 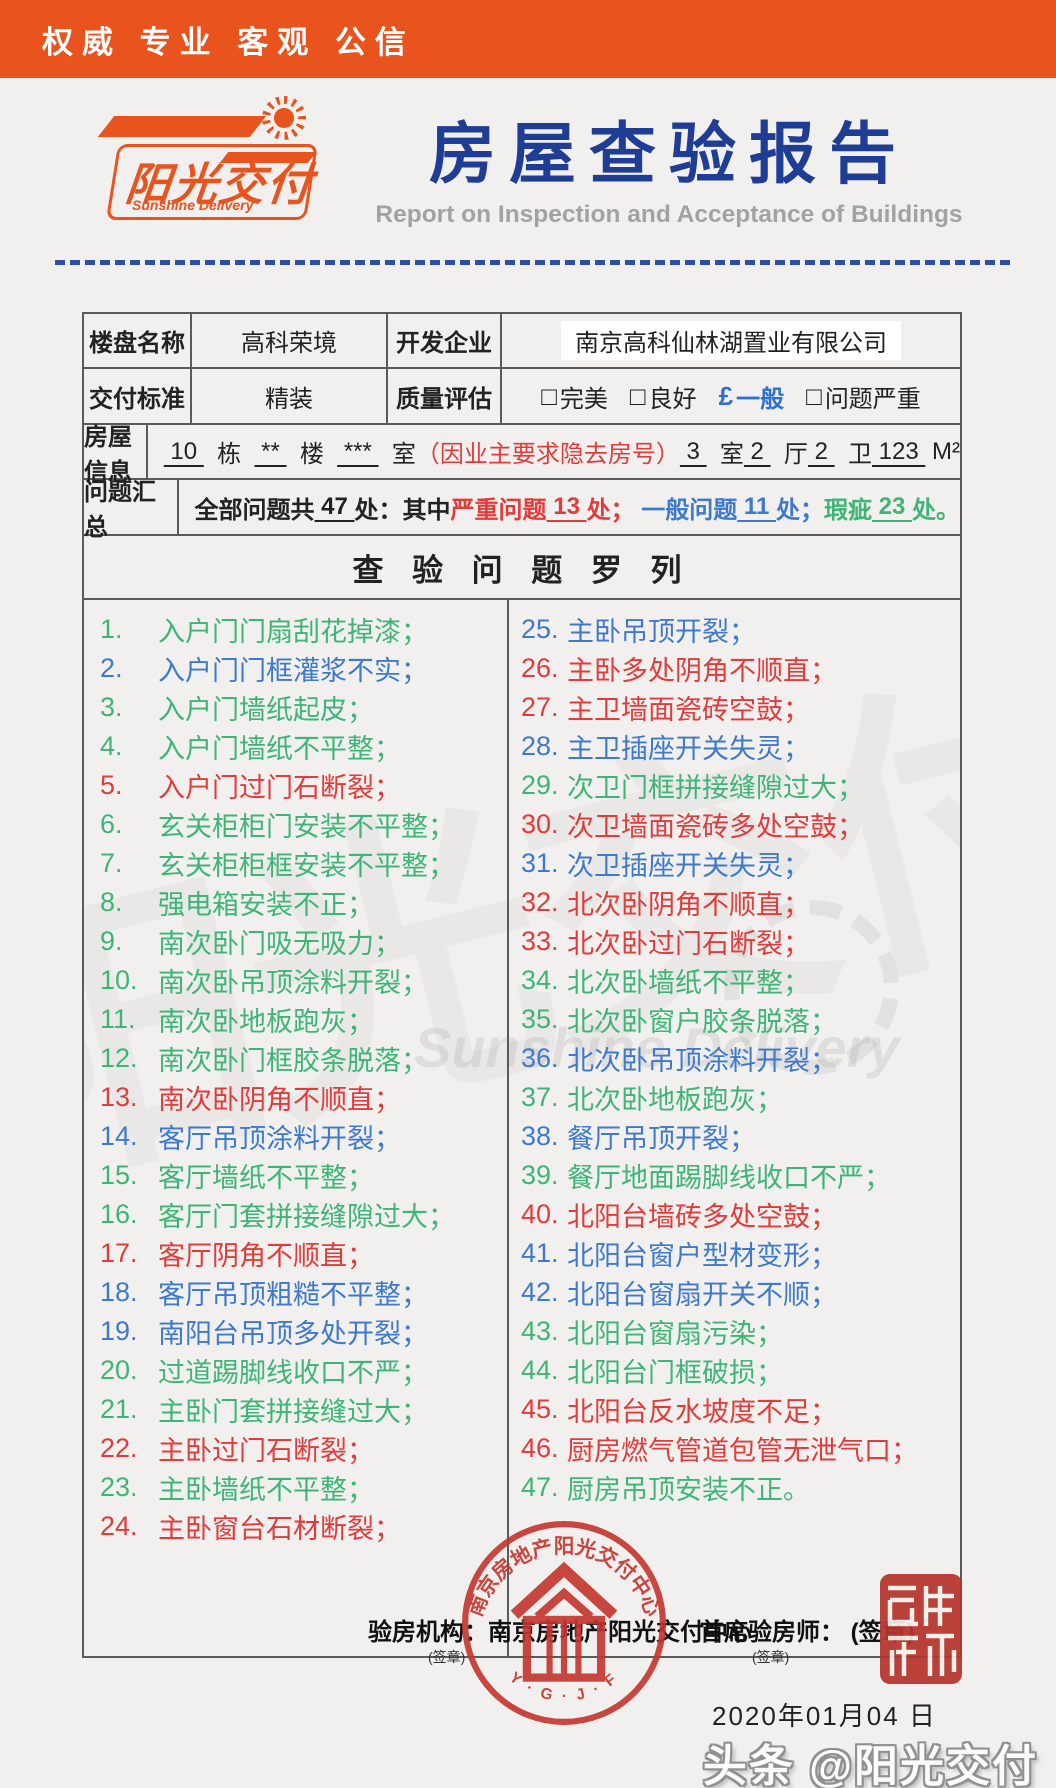 I want to click on problem-item-26: 26. 主卧多处阴角不顺直；, so click(x=740, y=668).